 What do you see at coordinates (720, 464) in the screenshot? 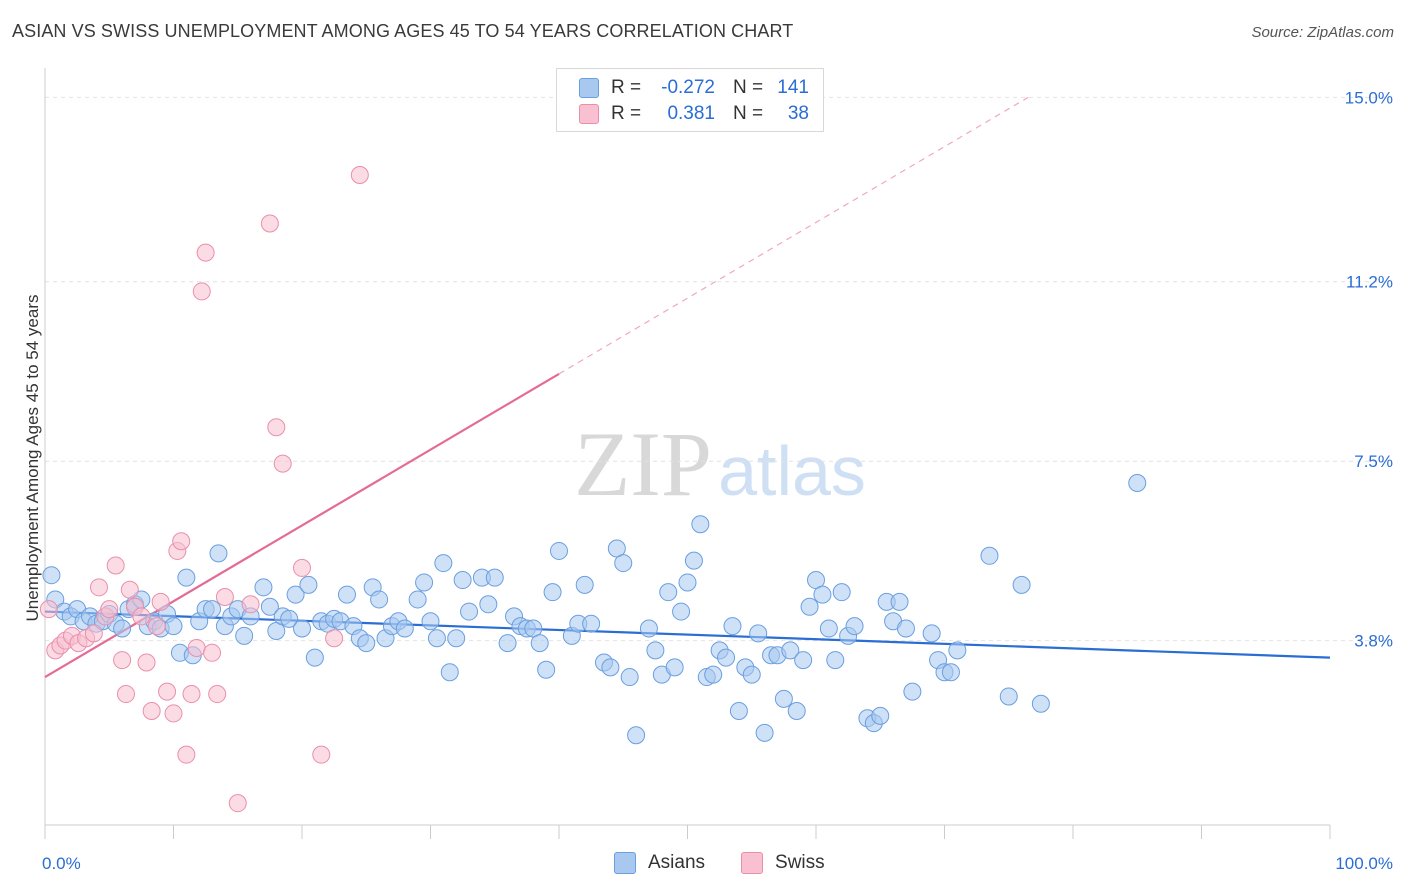
I see `watermark-zip: ZIPatlas` at bounding box center [720, 464].